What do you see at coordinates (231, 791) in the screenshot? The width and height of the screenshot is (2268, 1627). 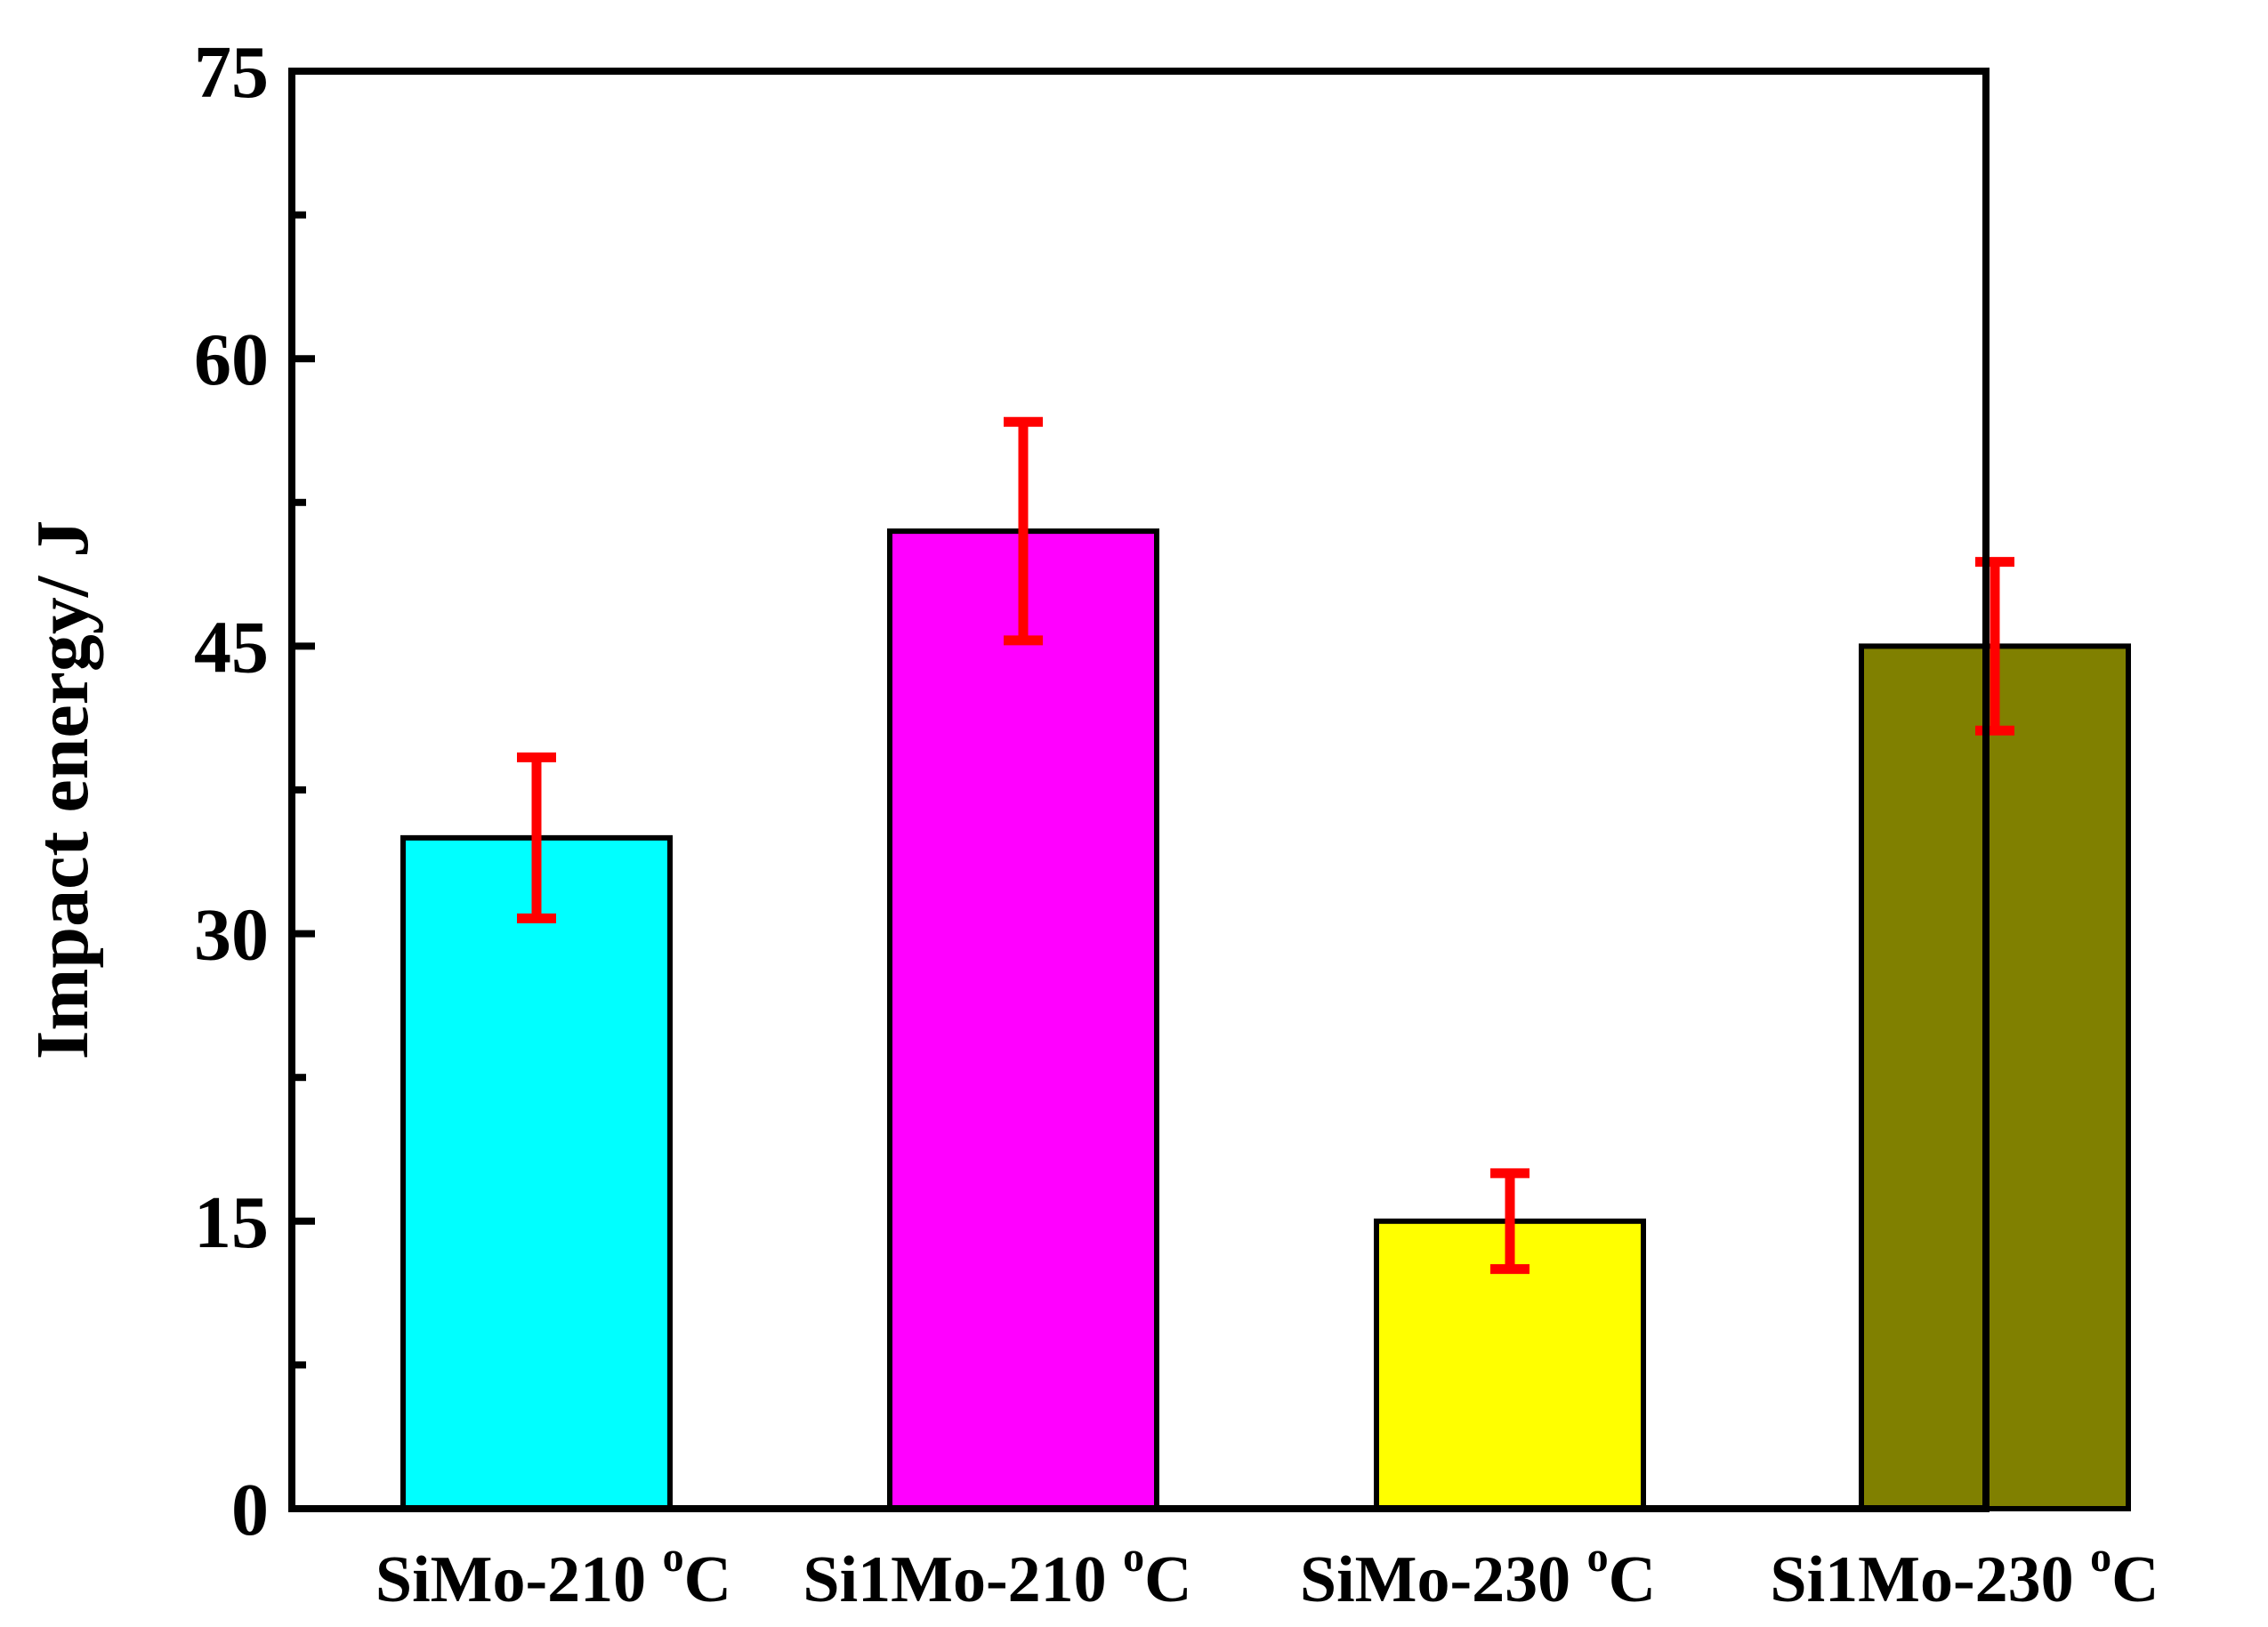 I see `y-tick-labels-group: 0 15 30 45 60 75` at bounding box center [231, 791].